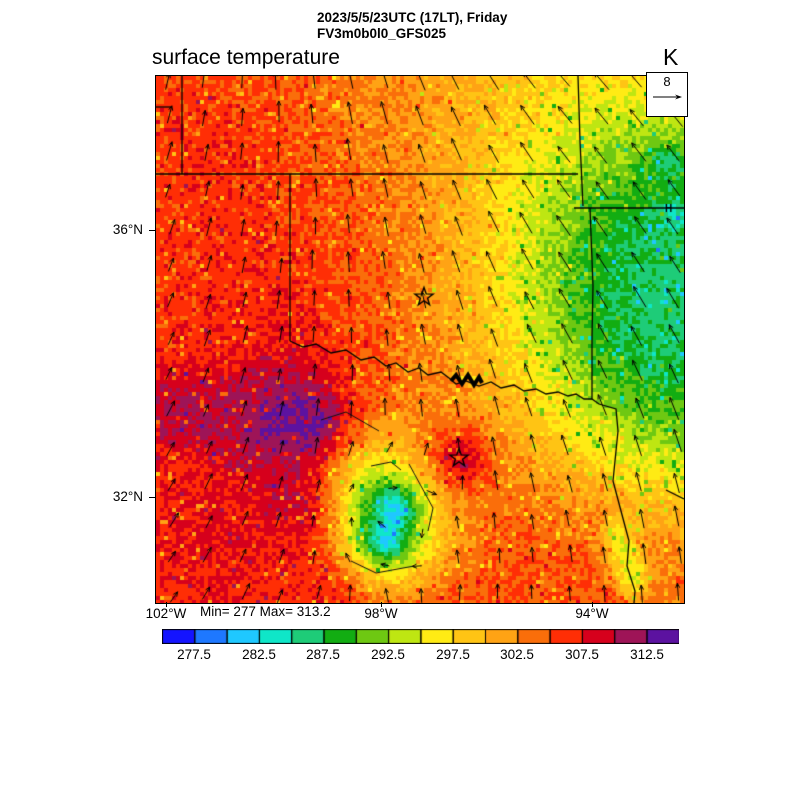 This screenshot has height=800, width=800. What do you see at coordinates (388, 654) in the screenshot?
I see `colorbar-label: 292.5` at bounding box center [388, 654].